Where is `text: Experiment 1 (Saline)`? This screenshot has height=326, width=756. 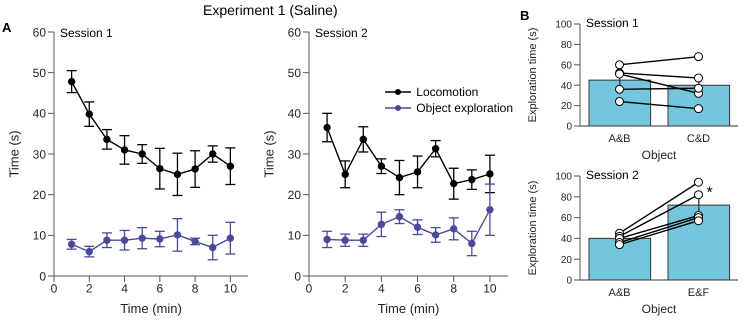 text: Experiment 1 (Saline) is located at coordinates (270, 10).